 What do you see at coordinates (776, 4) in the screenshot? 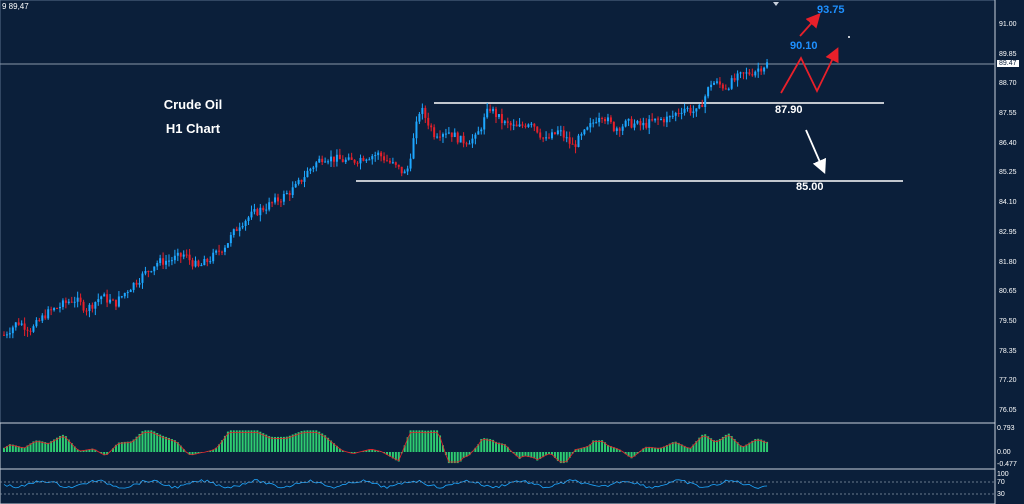
I see `scroll-marker-icon` at bounding box center [776, 4].